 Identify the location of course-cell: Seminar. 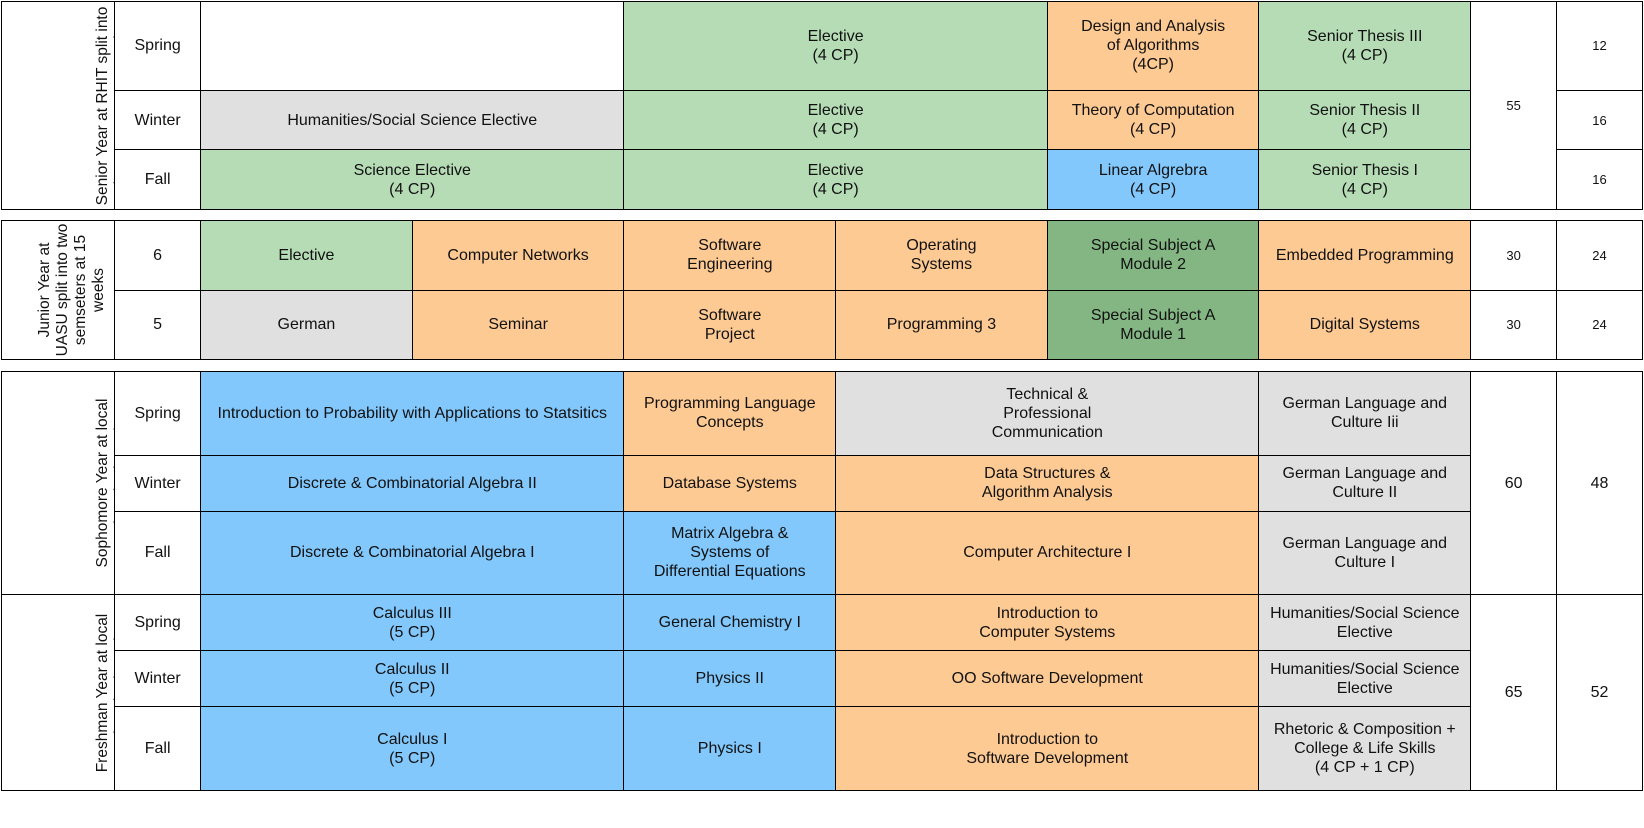
(518, 324).